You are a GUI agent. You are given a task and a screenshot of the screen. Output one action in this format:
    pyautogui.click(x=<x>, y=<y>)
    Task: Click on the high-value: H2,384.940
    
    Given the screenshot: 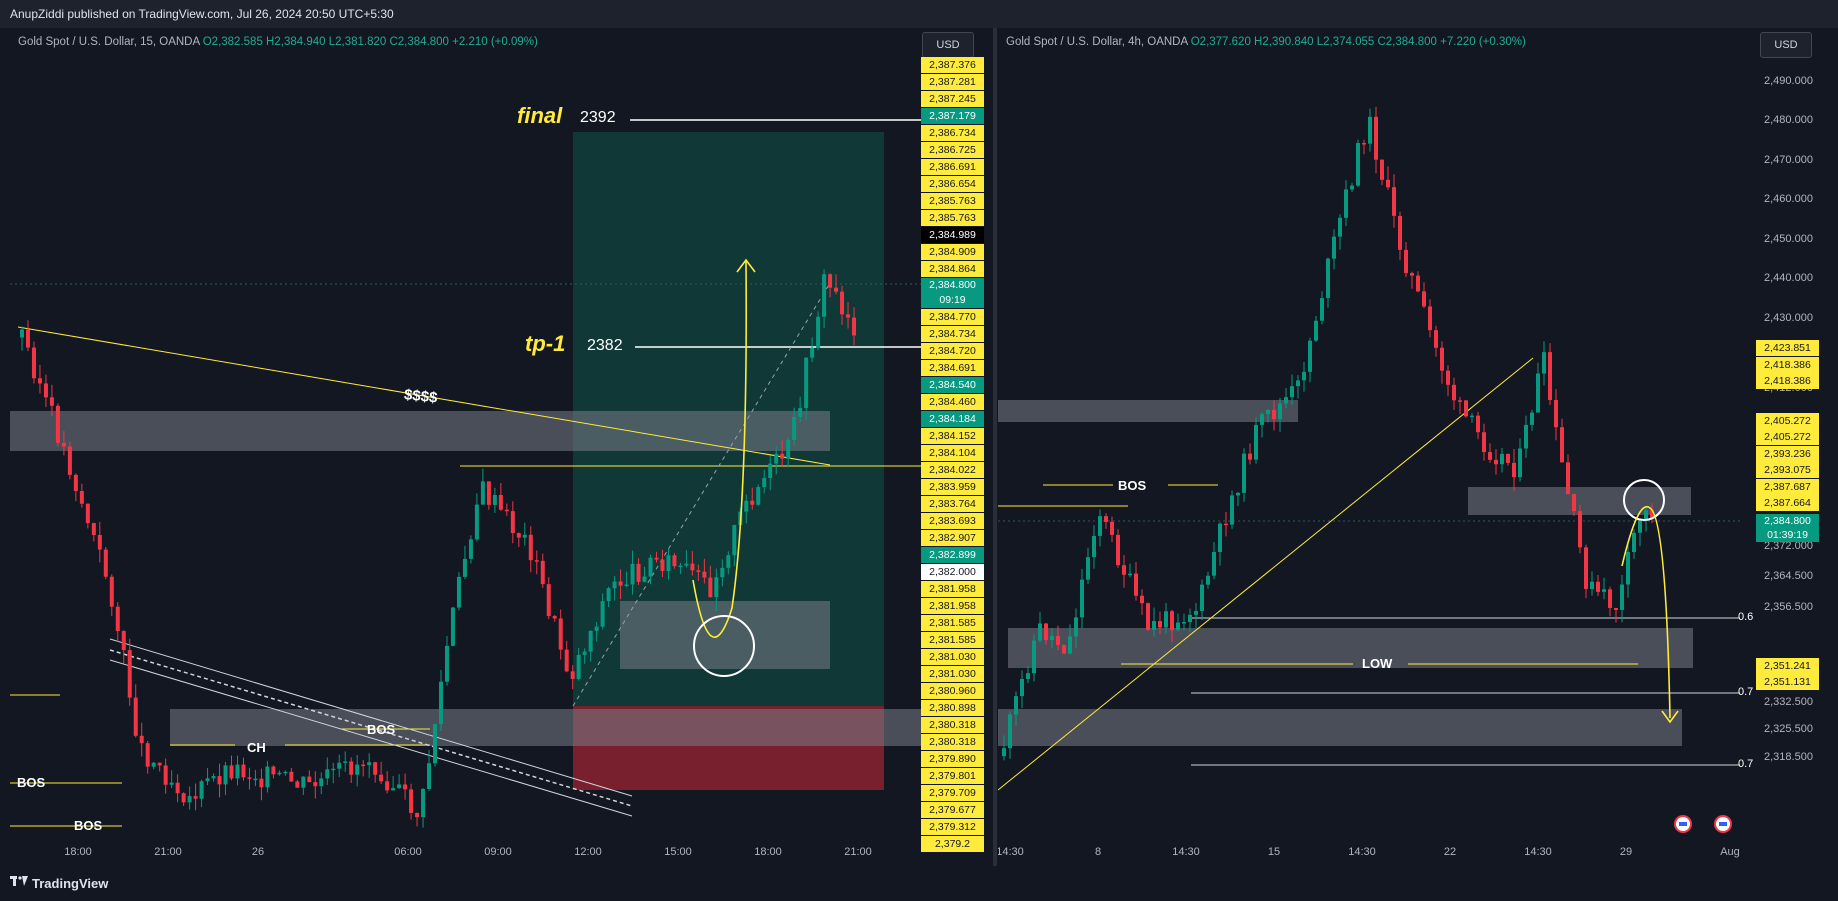 What is the action you would take?
    pyautogui.click(x=296, y=42)
    